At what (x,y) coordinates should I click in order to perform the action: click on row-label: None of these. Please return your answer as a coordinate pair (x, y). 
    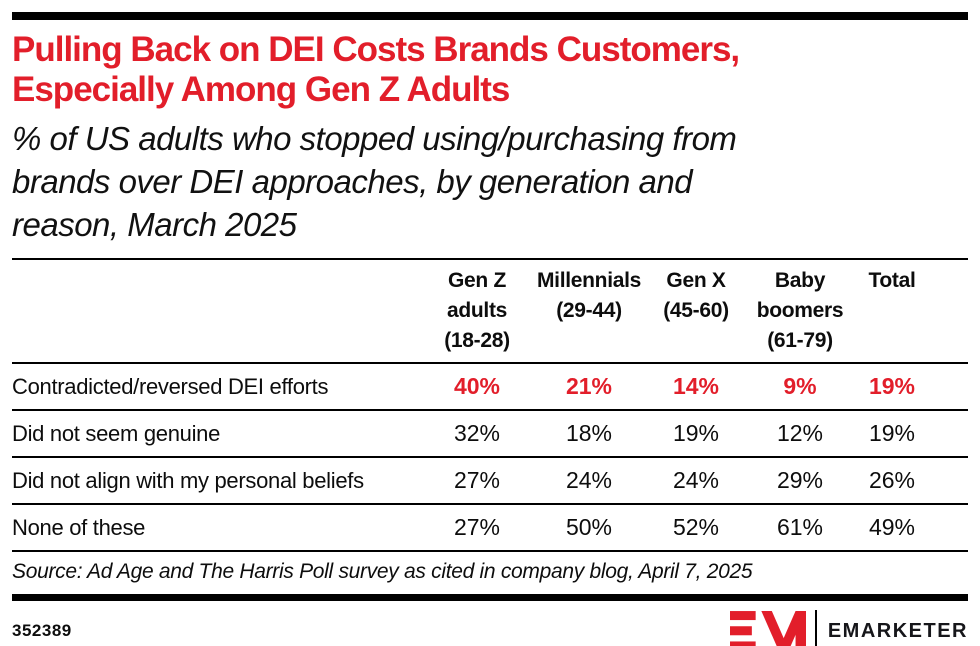
    Looking at the image, I should click on (79, 527).